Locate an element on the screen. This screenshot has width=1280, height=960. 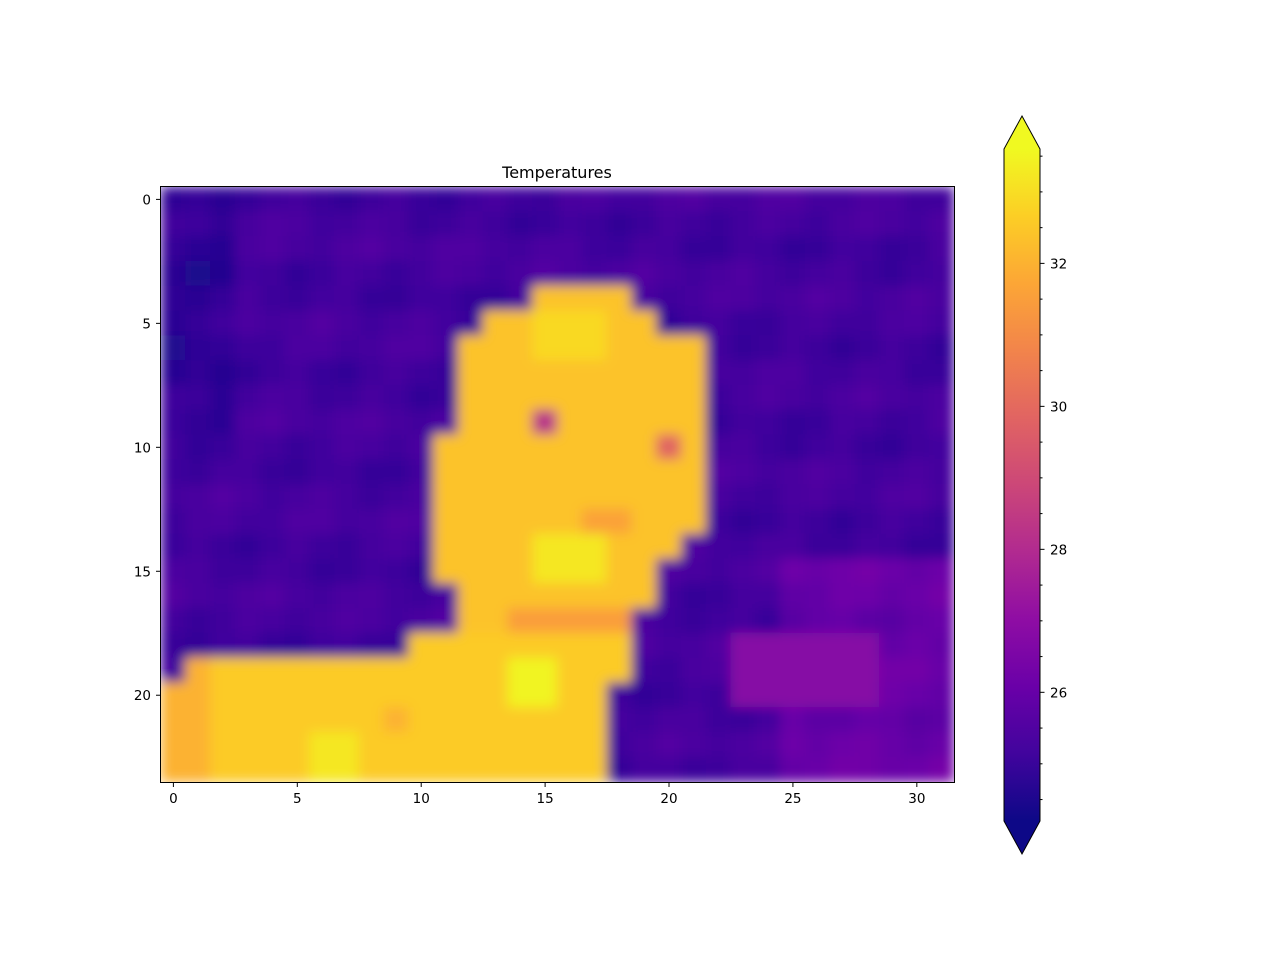
x-tick-label: 25 is located at coordinates (792, 799).